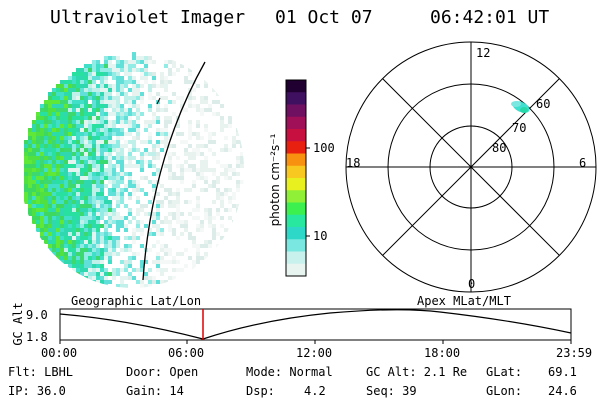 Image resolution: width=600 pixels, height=400 pixels. Describe the element at coordinates (562, 391) in the screenshot. I see `info-glon-value: 24.6` at that location.